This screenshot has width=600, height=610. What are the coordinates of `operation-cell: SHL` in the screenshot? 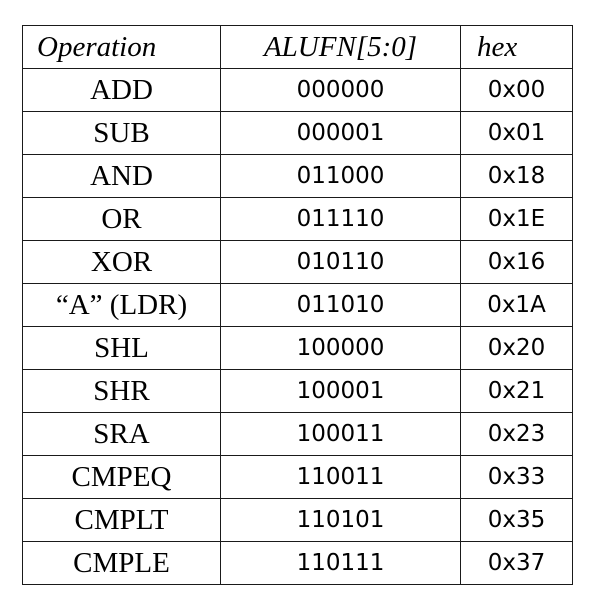 It's located at (121, 348).